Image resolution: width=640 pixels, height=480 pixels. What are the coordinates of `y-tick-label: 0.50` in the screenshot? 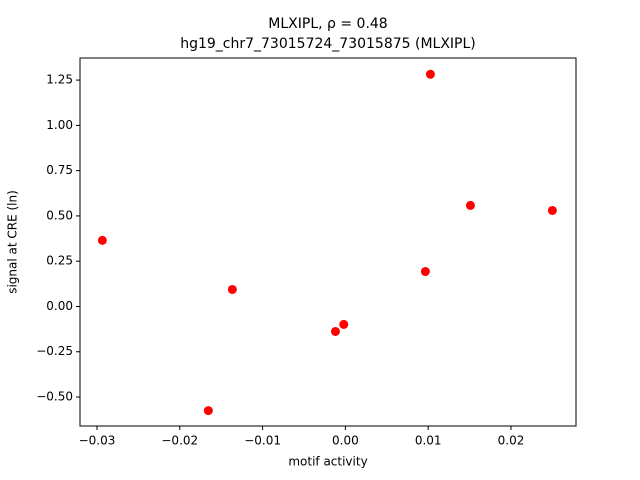 It's located at (59, 215).